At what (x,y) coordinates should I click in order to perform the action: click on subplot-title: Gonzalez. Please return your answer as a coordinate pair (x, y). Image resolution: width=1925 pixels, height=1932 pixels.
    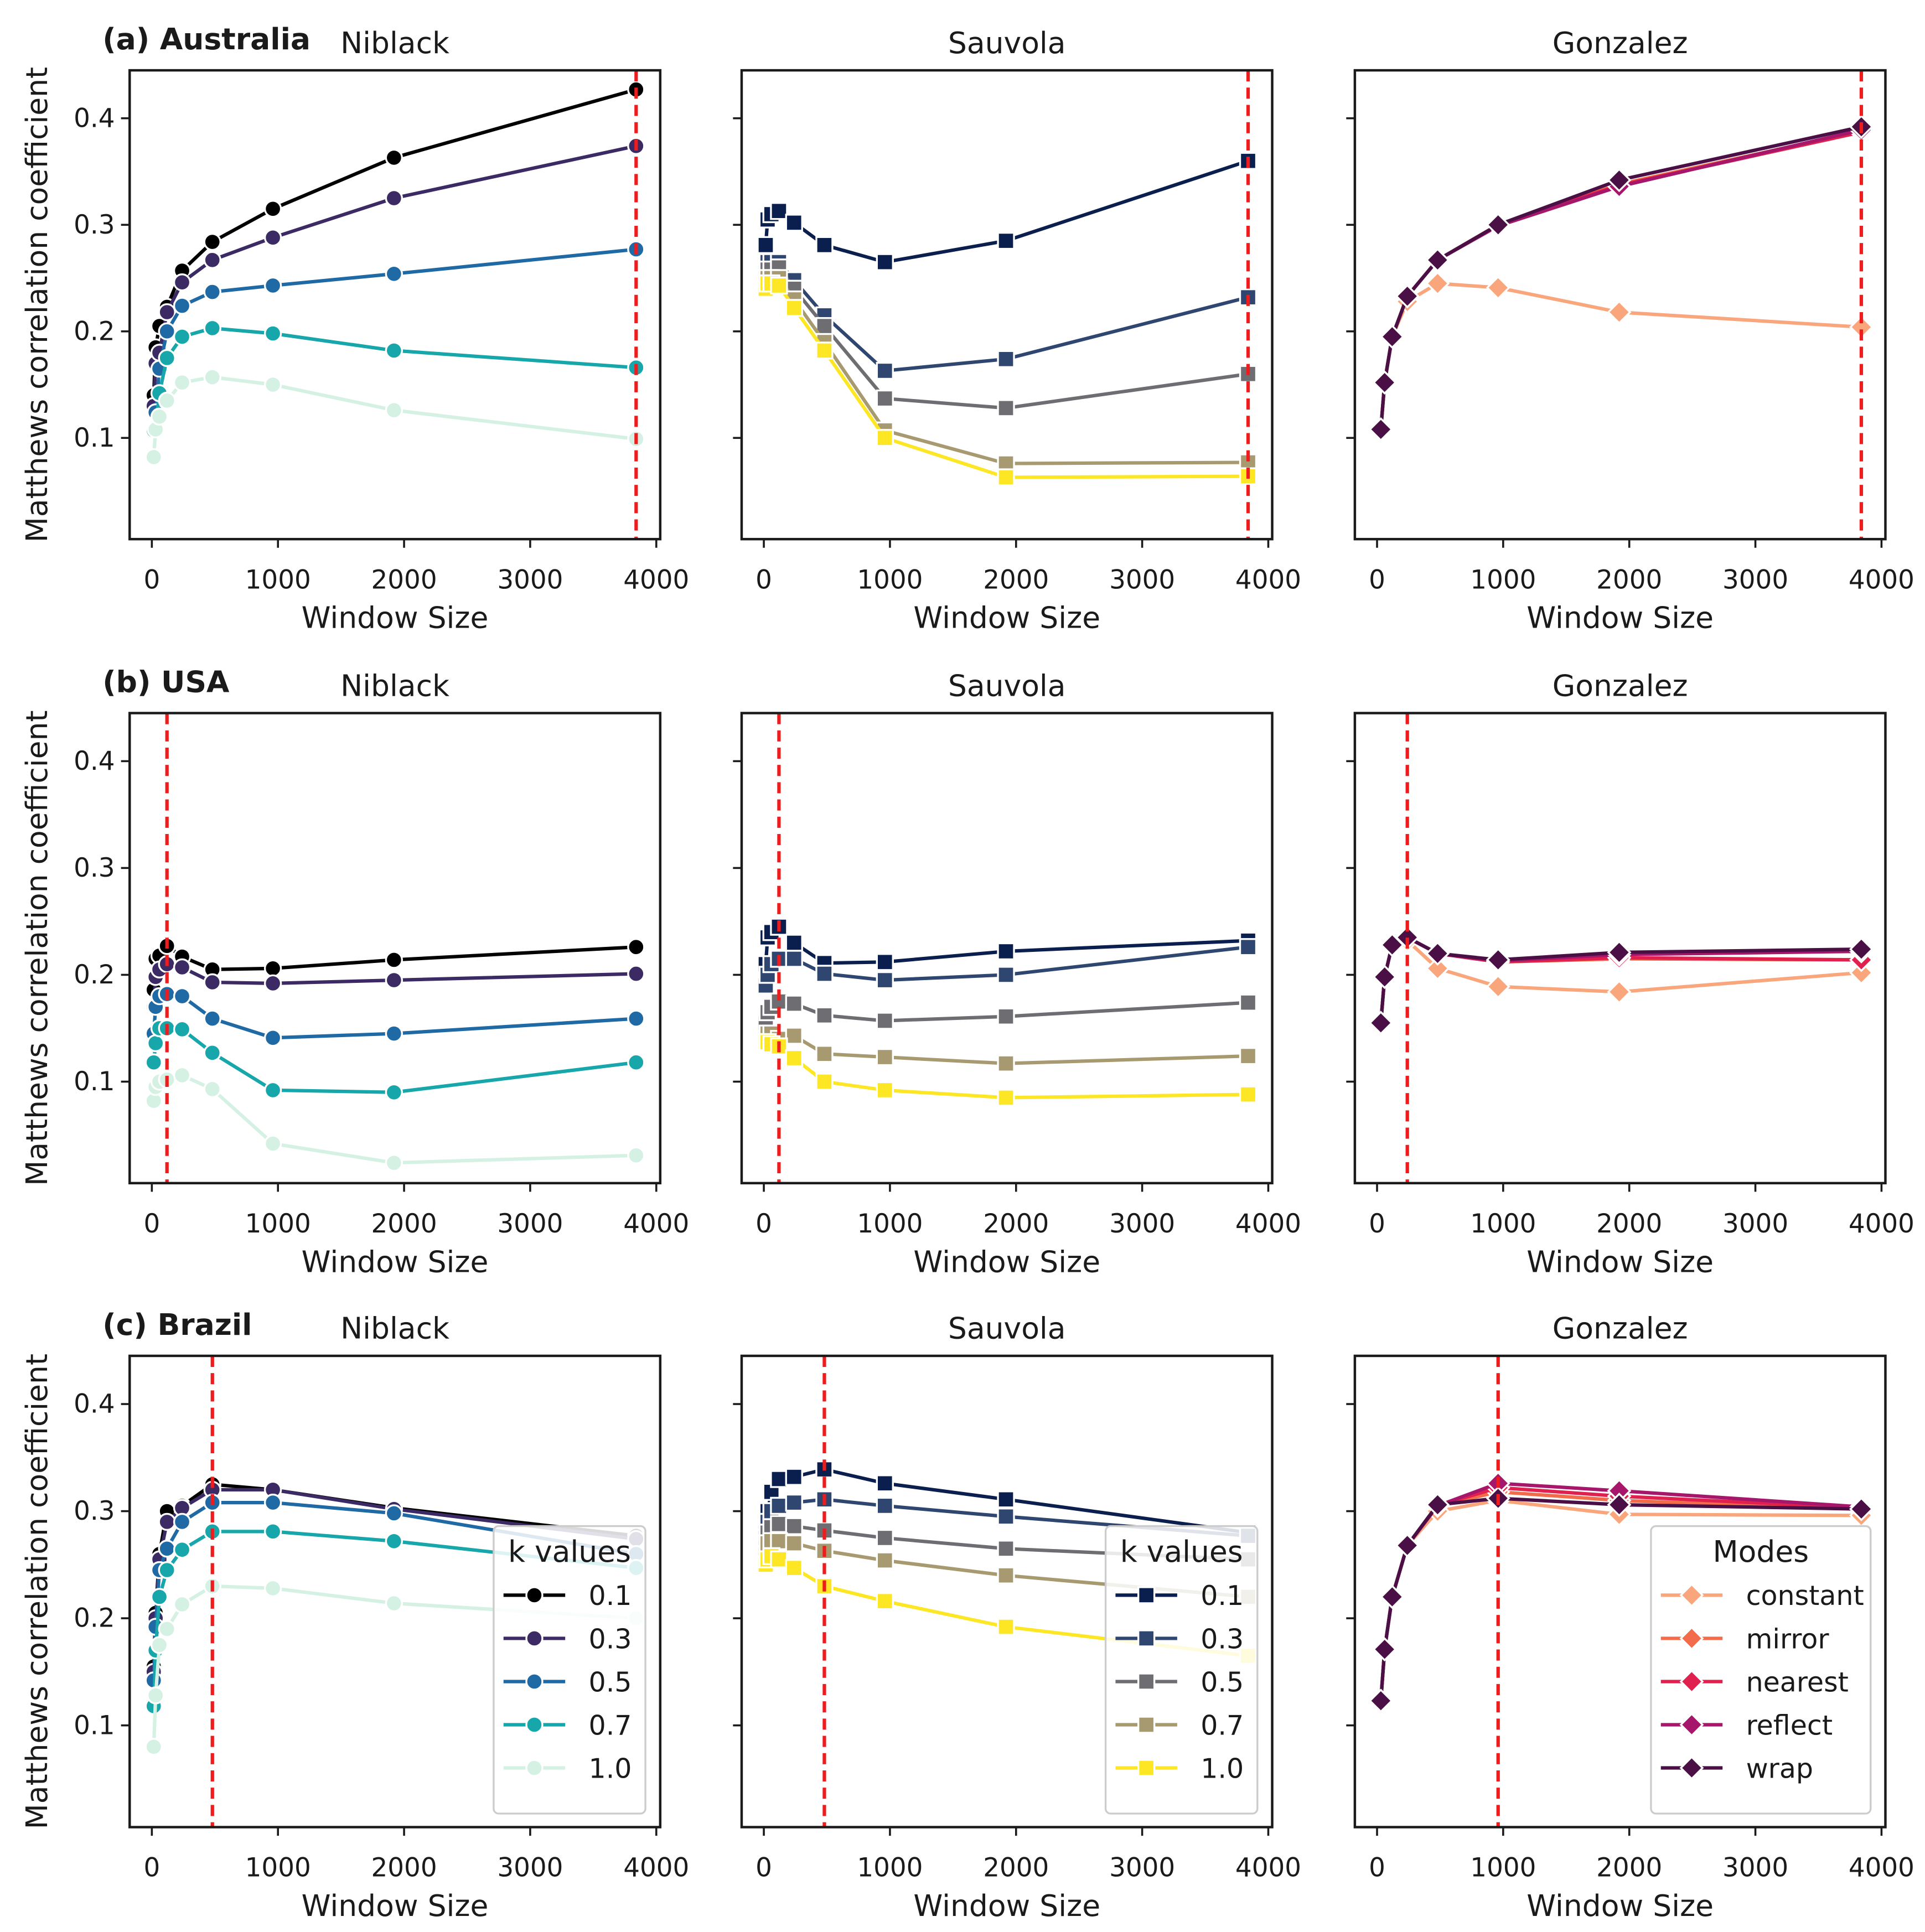
    Looking at the image, I should click on (1620, 42).